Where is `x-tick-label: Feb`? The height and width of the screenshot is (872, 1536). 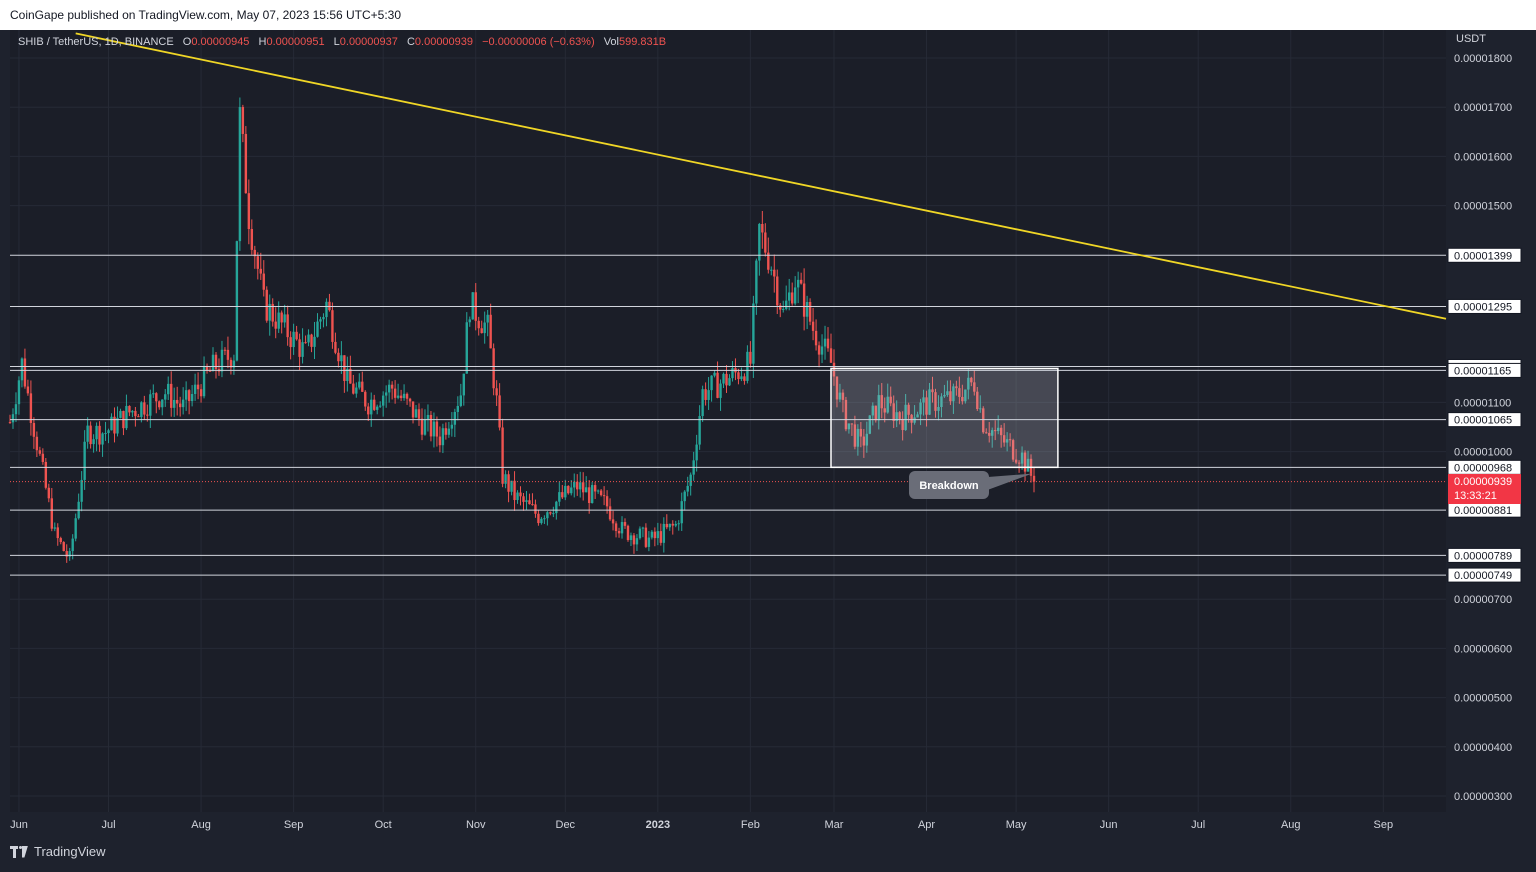 x-tick-label: Feb is located at coordinates (750, 825).